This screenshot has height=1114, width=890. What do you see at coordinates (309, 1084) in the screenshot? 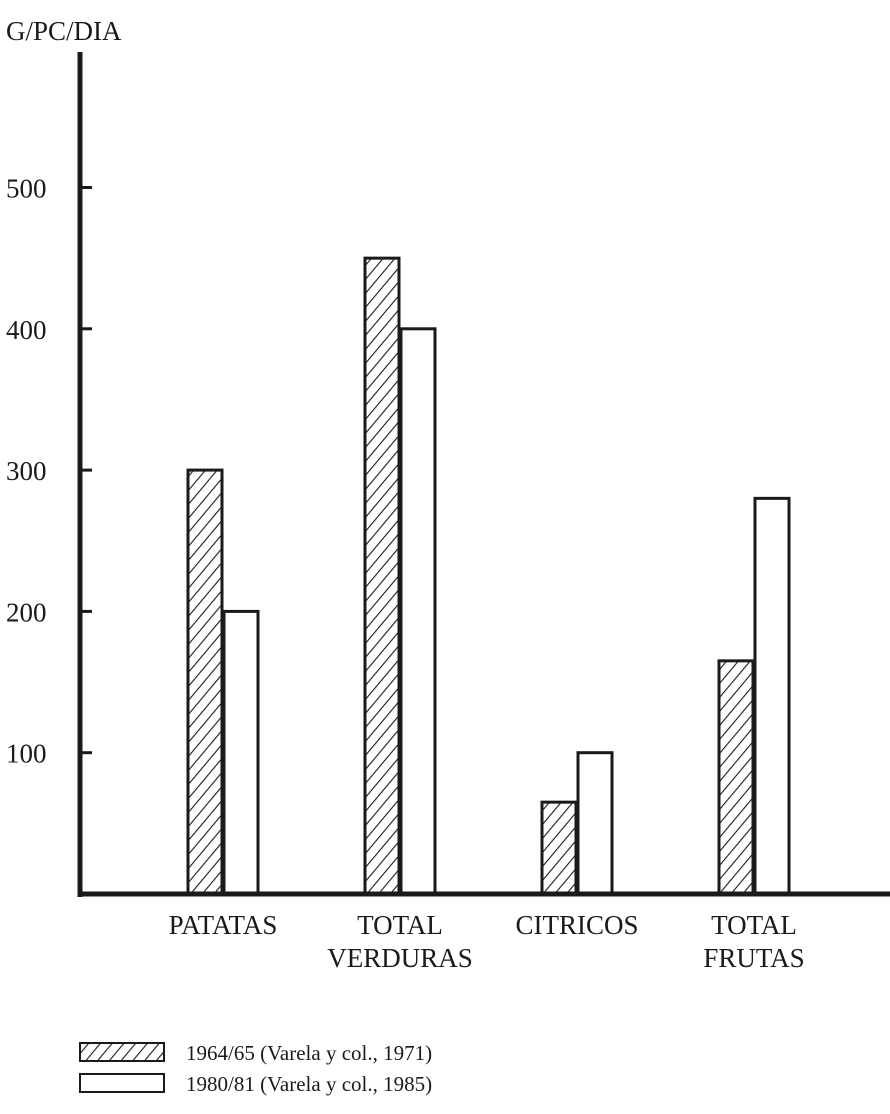
I see `legend-label: 1980/81 (Varela y col., 1985)` at bounding box center [309, 1084].